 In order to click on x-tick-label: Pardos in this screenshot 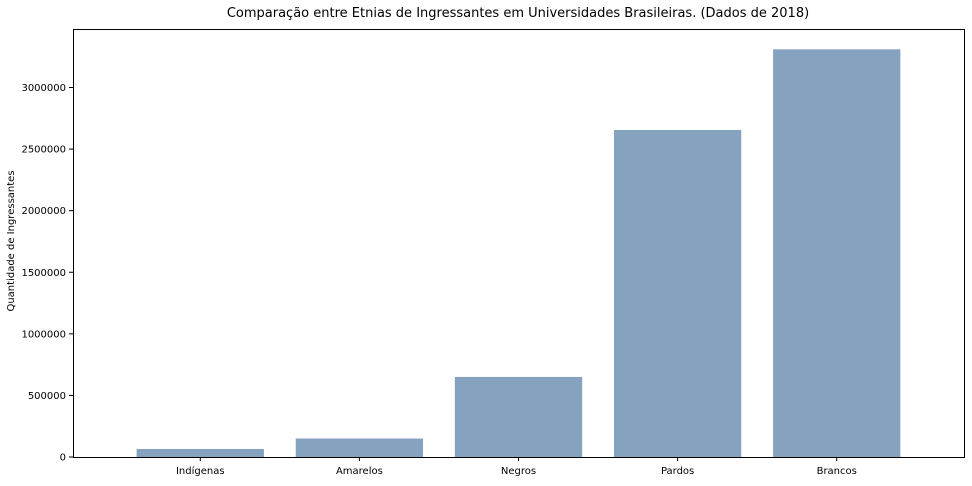, I will do `click(677, 471)`.